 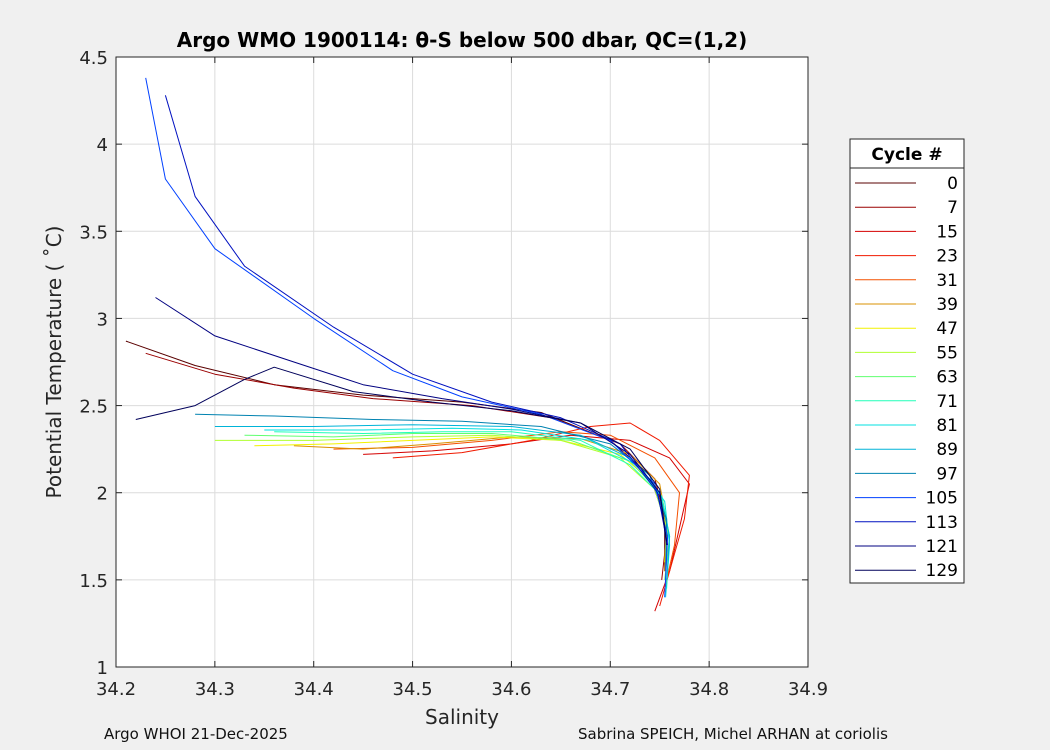 What do you see at coordinates (906, 377) in the screenshot?
I see `legend-entries: 0 7 15 23 31 39 47 55 63 71 81 89 97 105 113 121 129` at bounding box center [906, 377].